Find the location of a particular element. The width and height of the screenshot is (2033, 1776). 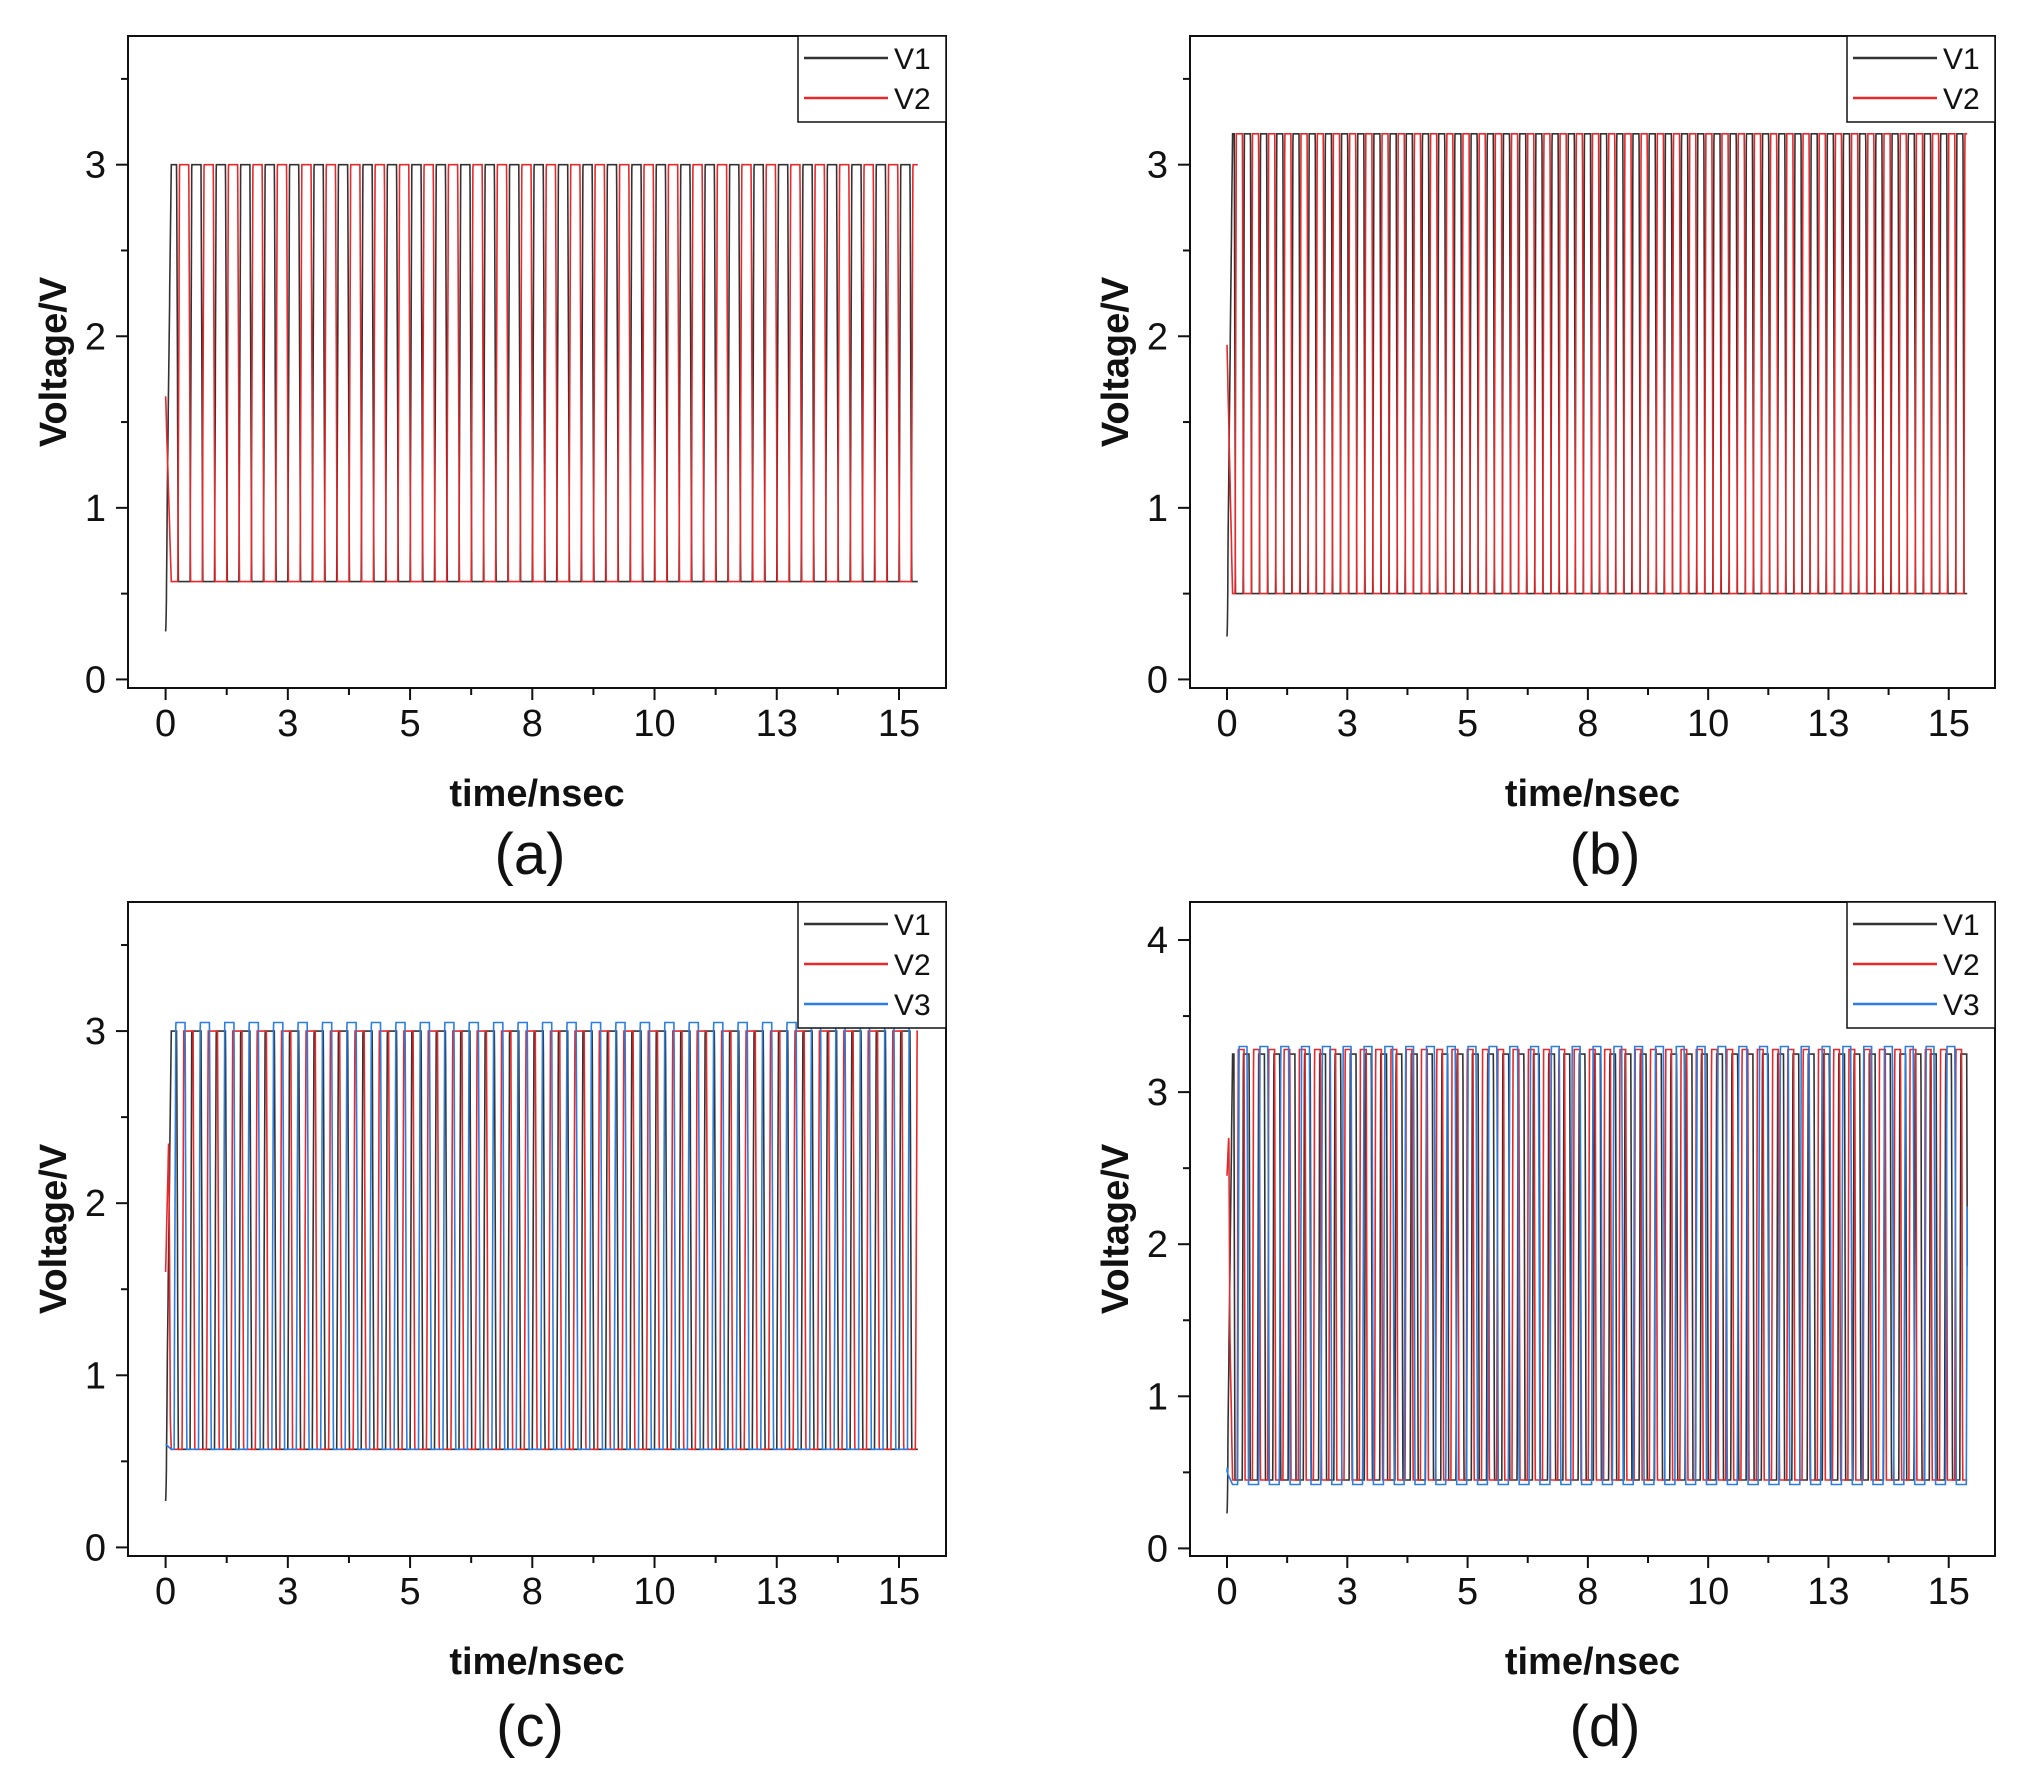

panel-label: (a) is located at coordinates (530, 854).